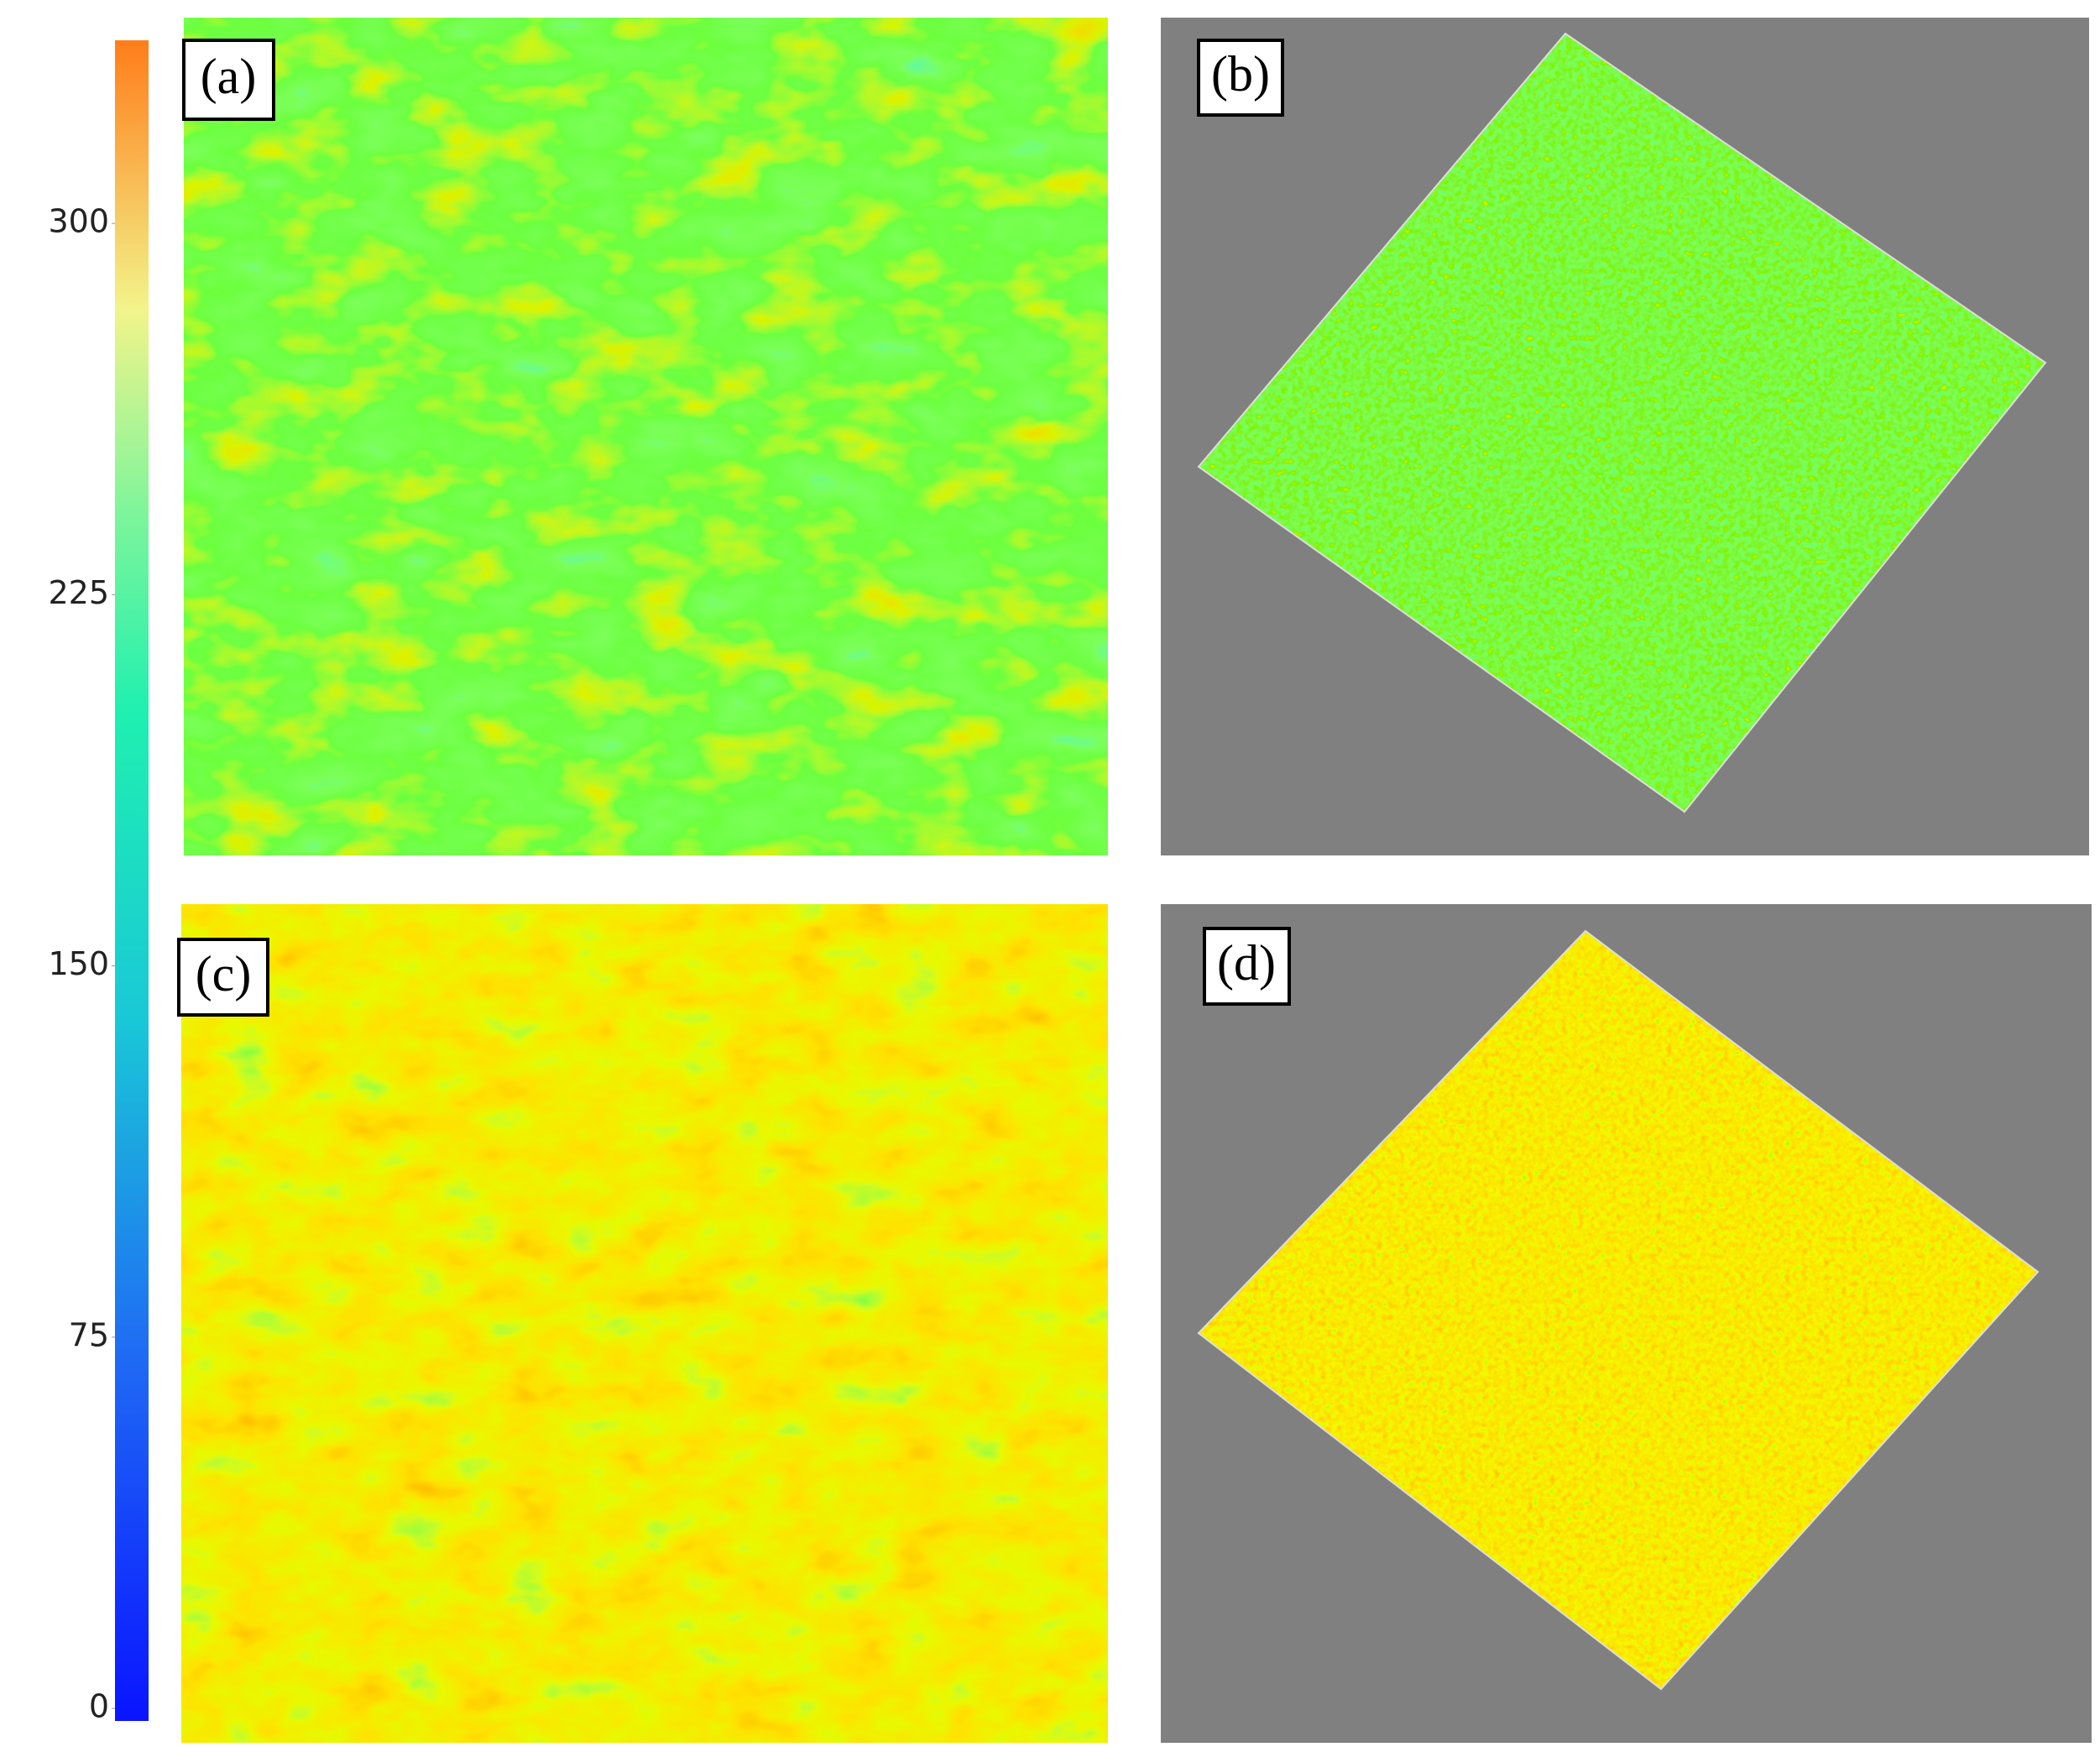 The height and width of the screenshot is (1747, 2100). What do you see at coordinates (78, 222) in the screenshot?
I see `colorbar-tick-label: 300` at bounding box center [78, 222].